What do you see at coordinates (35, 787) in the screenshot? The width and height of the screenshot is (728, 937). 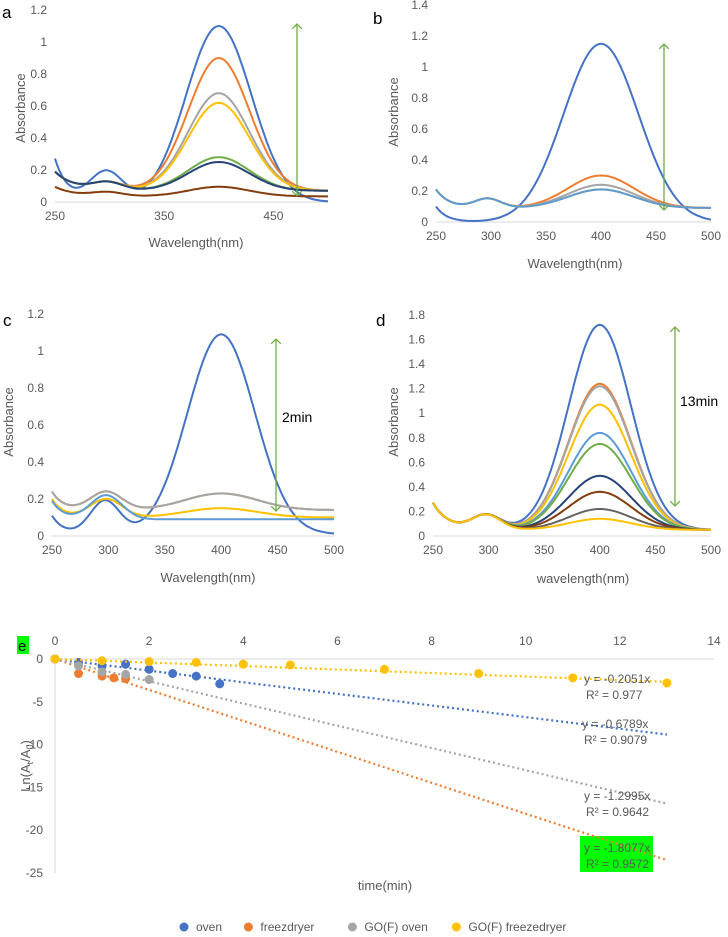 I see `y-tick-label: -15` at bounding box center [35, 787].